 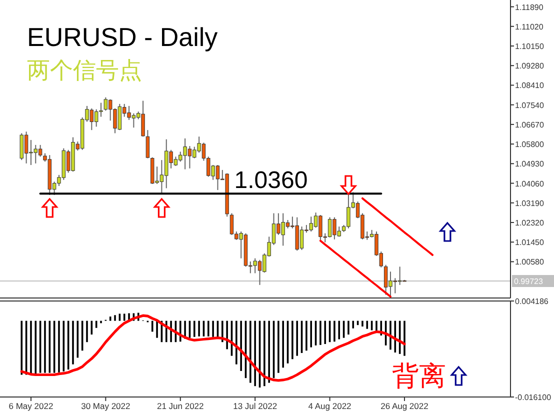 I want to click on text: 两个信号点, so click(x=84, y=71).